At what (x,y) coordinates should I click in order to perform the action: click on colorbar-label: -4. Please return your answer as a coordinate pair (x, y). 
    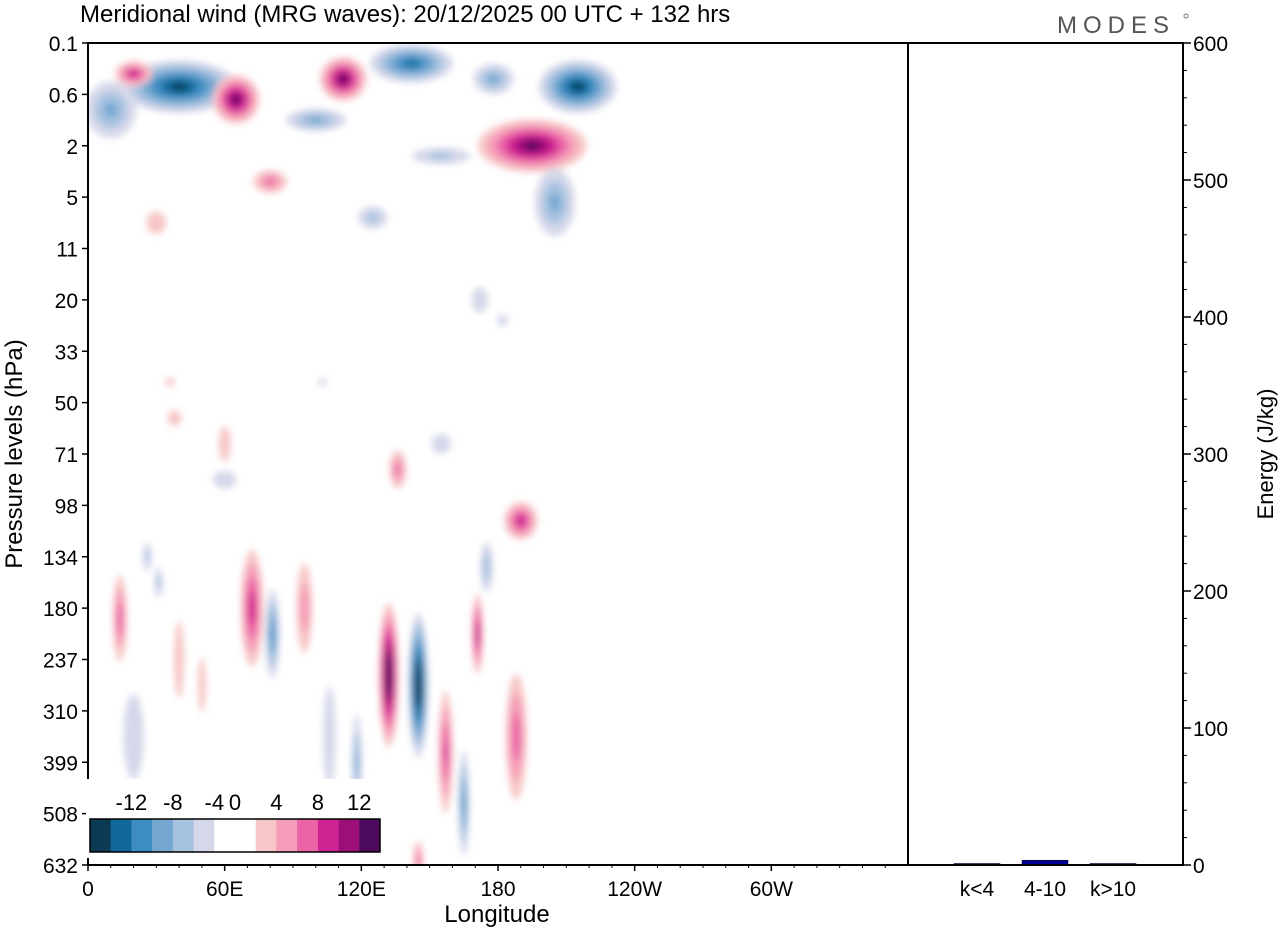
    Looking at the image, I should click on (215, 802).